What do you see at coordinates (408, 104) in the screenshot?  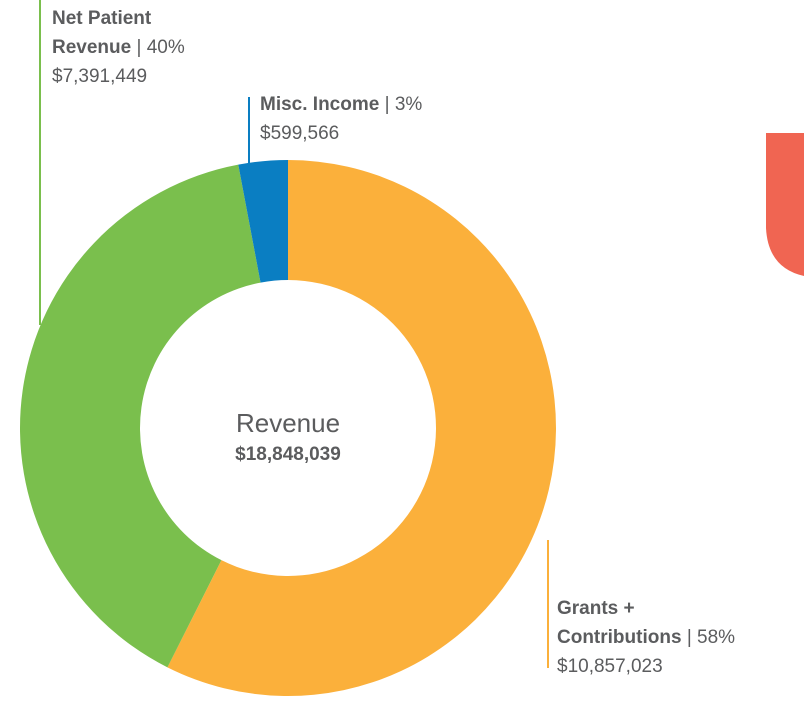 I see `value-label: 3%` at bounding box center [408, 104].